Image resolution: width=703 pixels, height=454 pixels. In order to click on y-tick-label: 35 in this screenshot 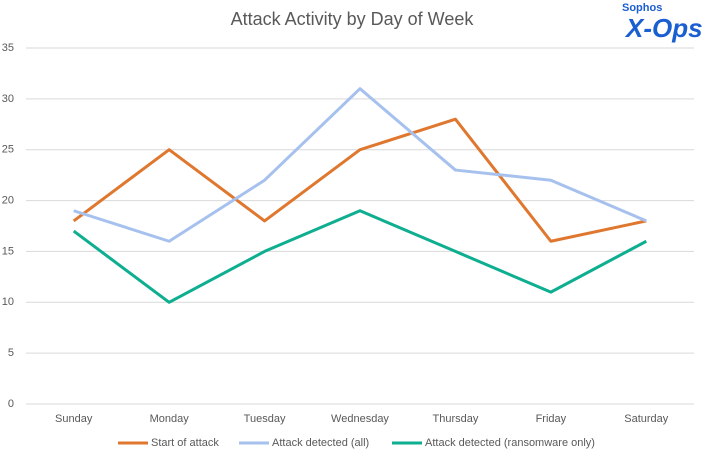, I will do `click(8, 48)`.